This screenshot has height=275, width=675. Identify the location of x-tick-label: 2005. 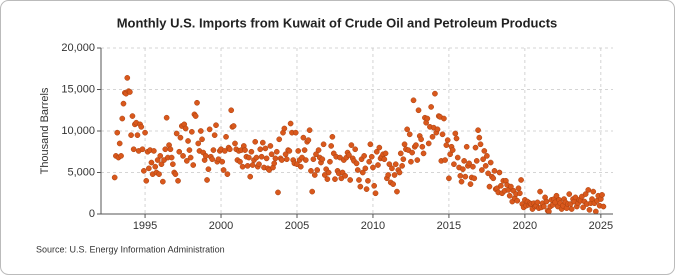
(297, 226).